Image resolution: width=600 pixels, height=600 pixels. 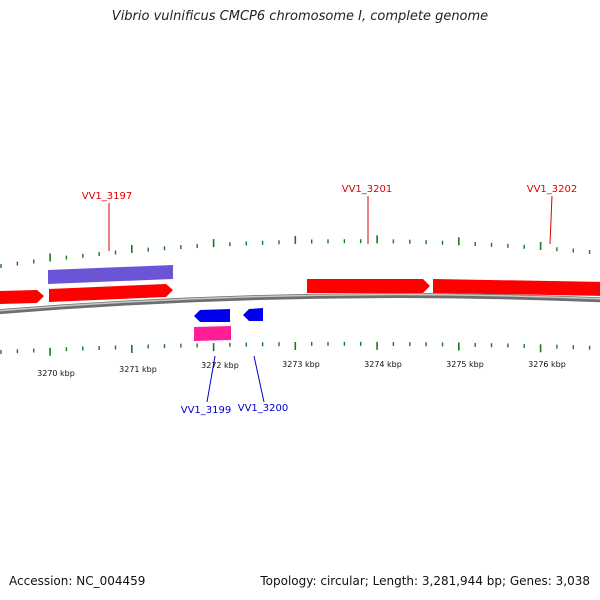 I want to click on feature-bar-purple, so click(x=110, y=274).